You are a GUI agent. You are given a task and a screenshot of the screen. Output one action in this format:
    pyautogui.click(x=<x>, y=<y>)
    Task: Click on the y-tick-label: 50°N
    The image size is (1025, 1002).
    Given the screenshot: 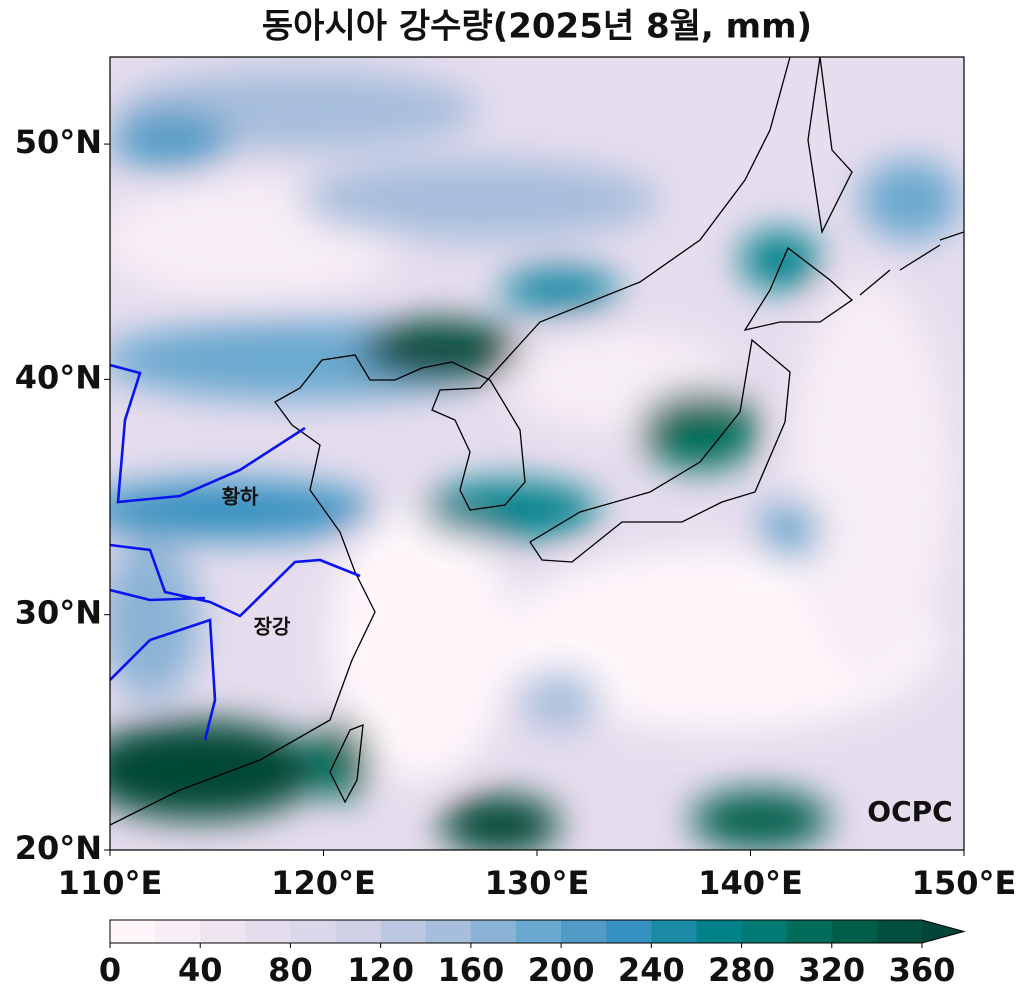 What is the action you would take?
    pyautogui.click(x=58, y=142)
    